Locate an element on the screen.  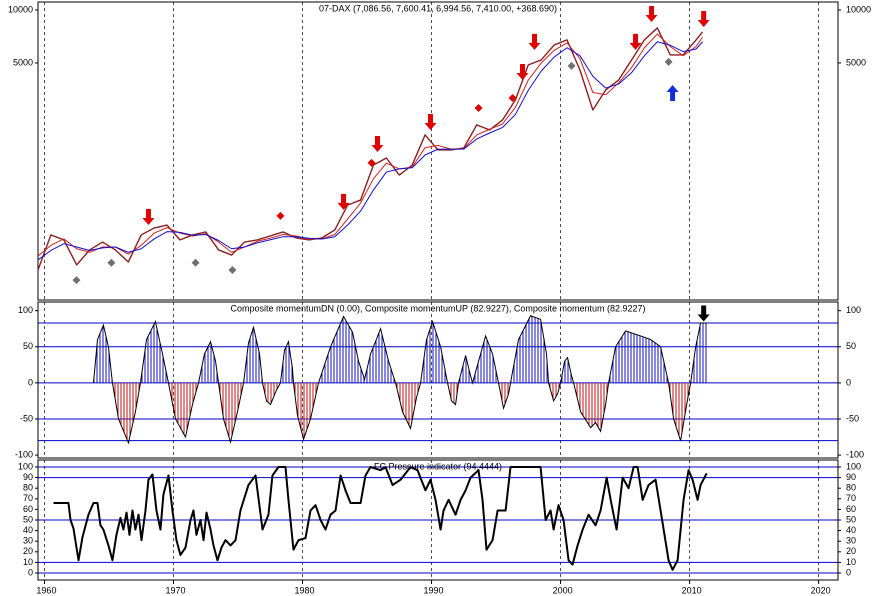
x-tick-label: 1970 is located at coordinates (175, 590).